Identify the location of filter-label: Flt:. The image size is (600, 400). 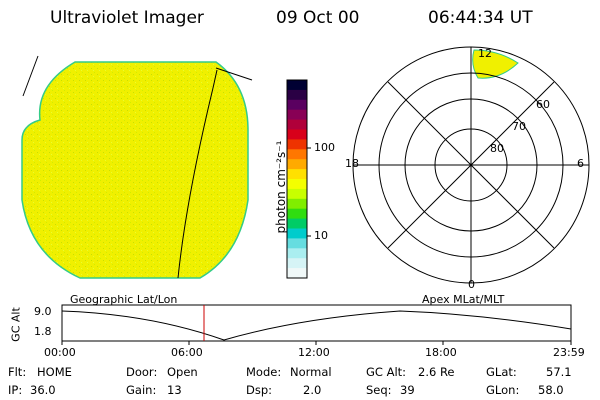
(17, 372).